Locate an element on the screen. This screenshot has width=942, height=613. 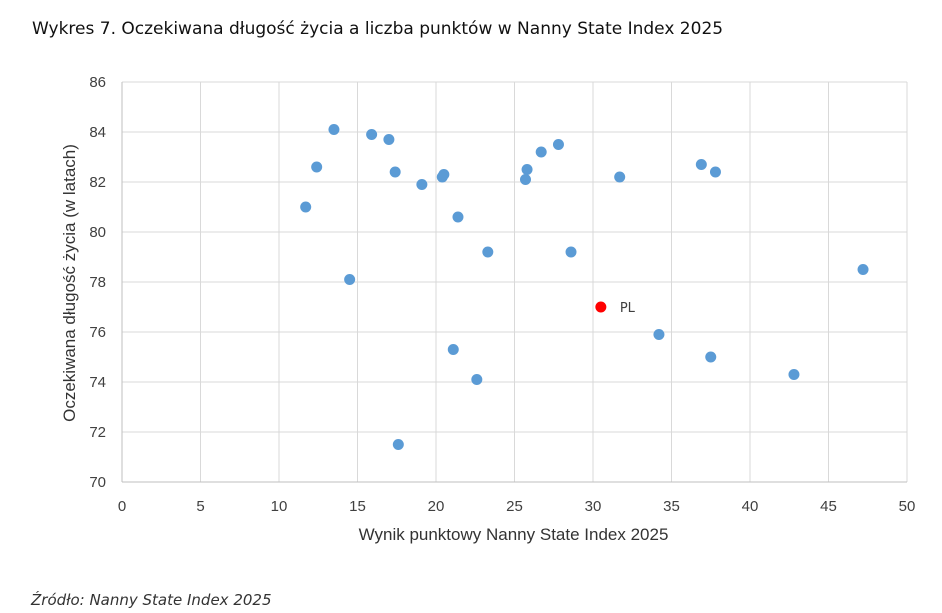
x-tick-label: 40 is located at coordinates (750, 506).